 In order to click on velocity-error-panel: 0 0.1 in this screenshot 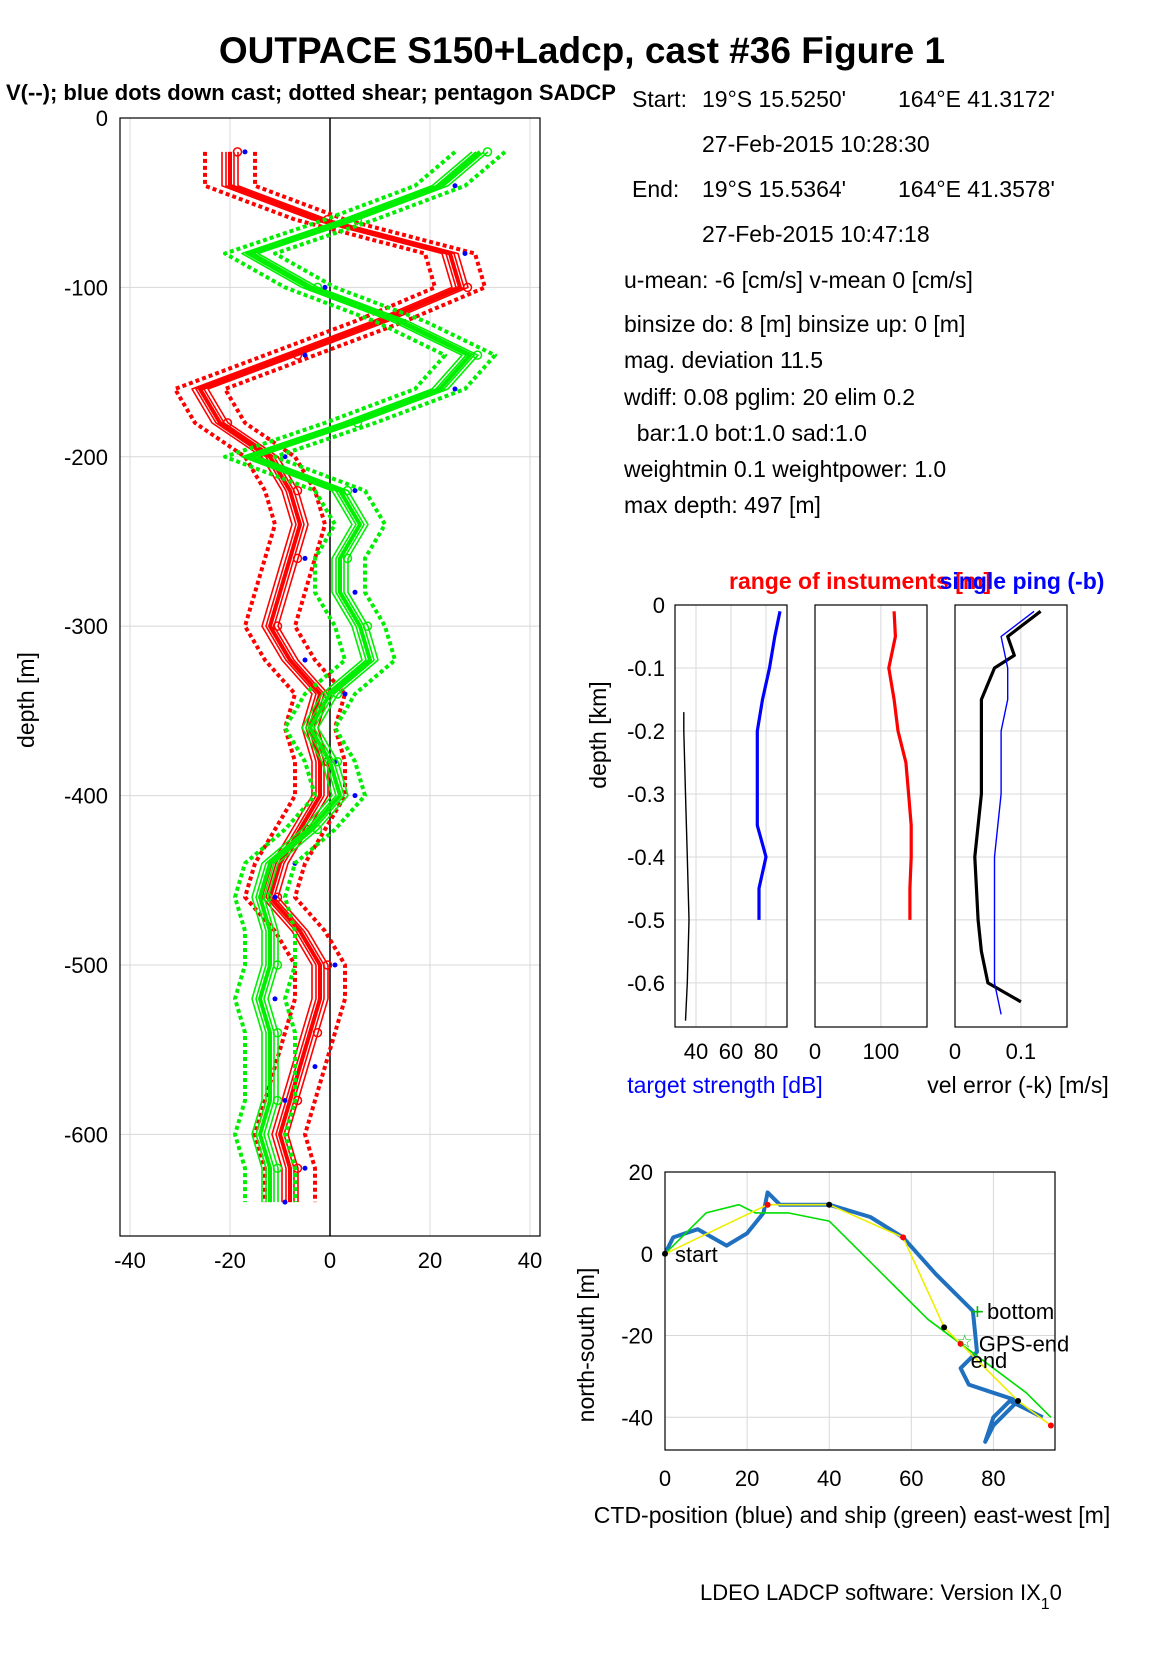, I will do `click(1008, 834)`.